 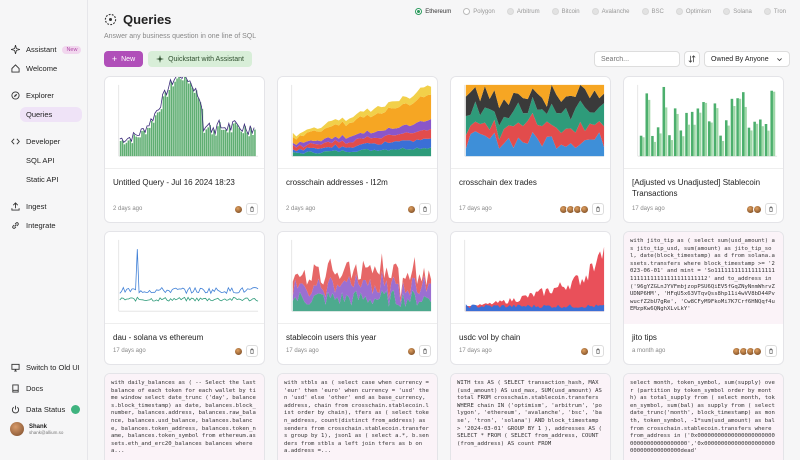 What do you see at coordinates (15, 50) in the screenshot?
I see `sparkle-icon` at bounding box center [15, 50].